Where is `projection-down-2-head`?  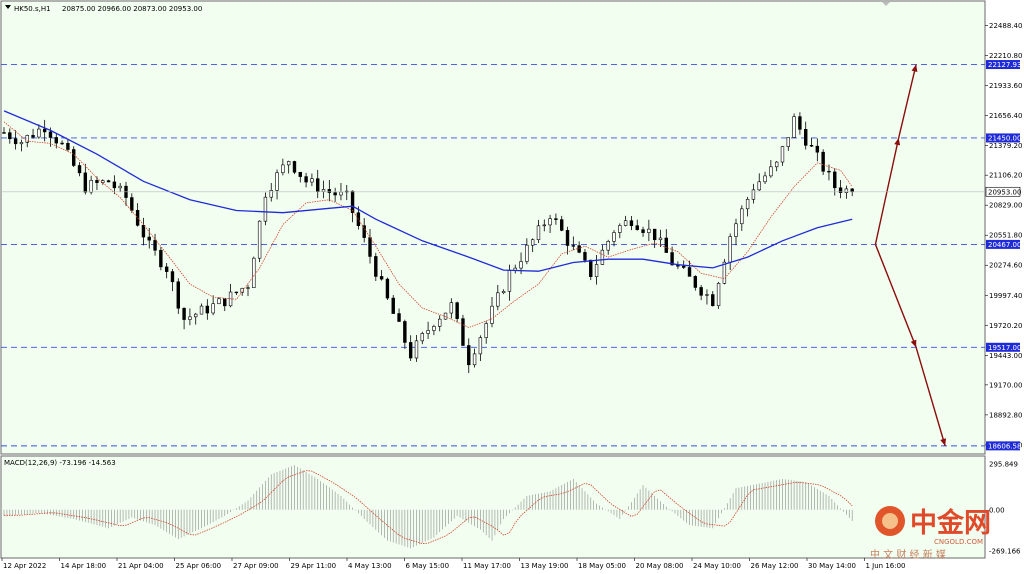 projection-down-2-head is located at coordinates (943, 442).